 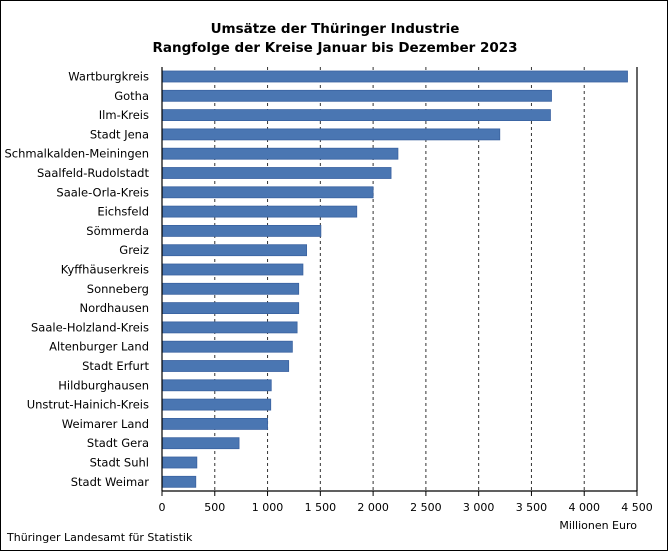 What do you see at coordinates (584, 507) in the screenshot?
I see `x-tick-label: 4 000` at bounding box center [584, 507].